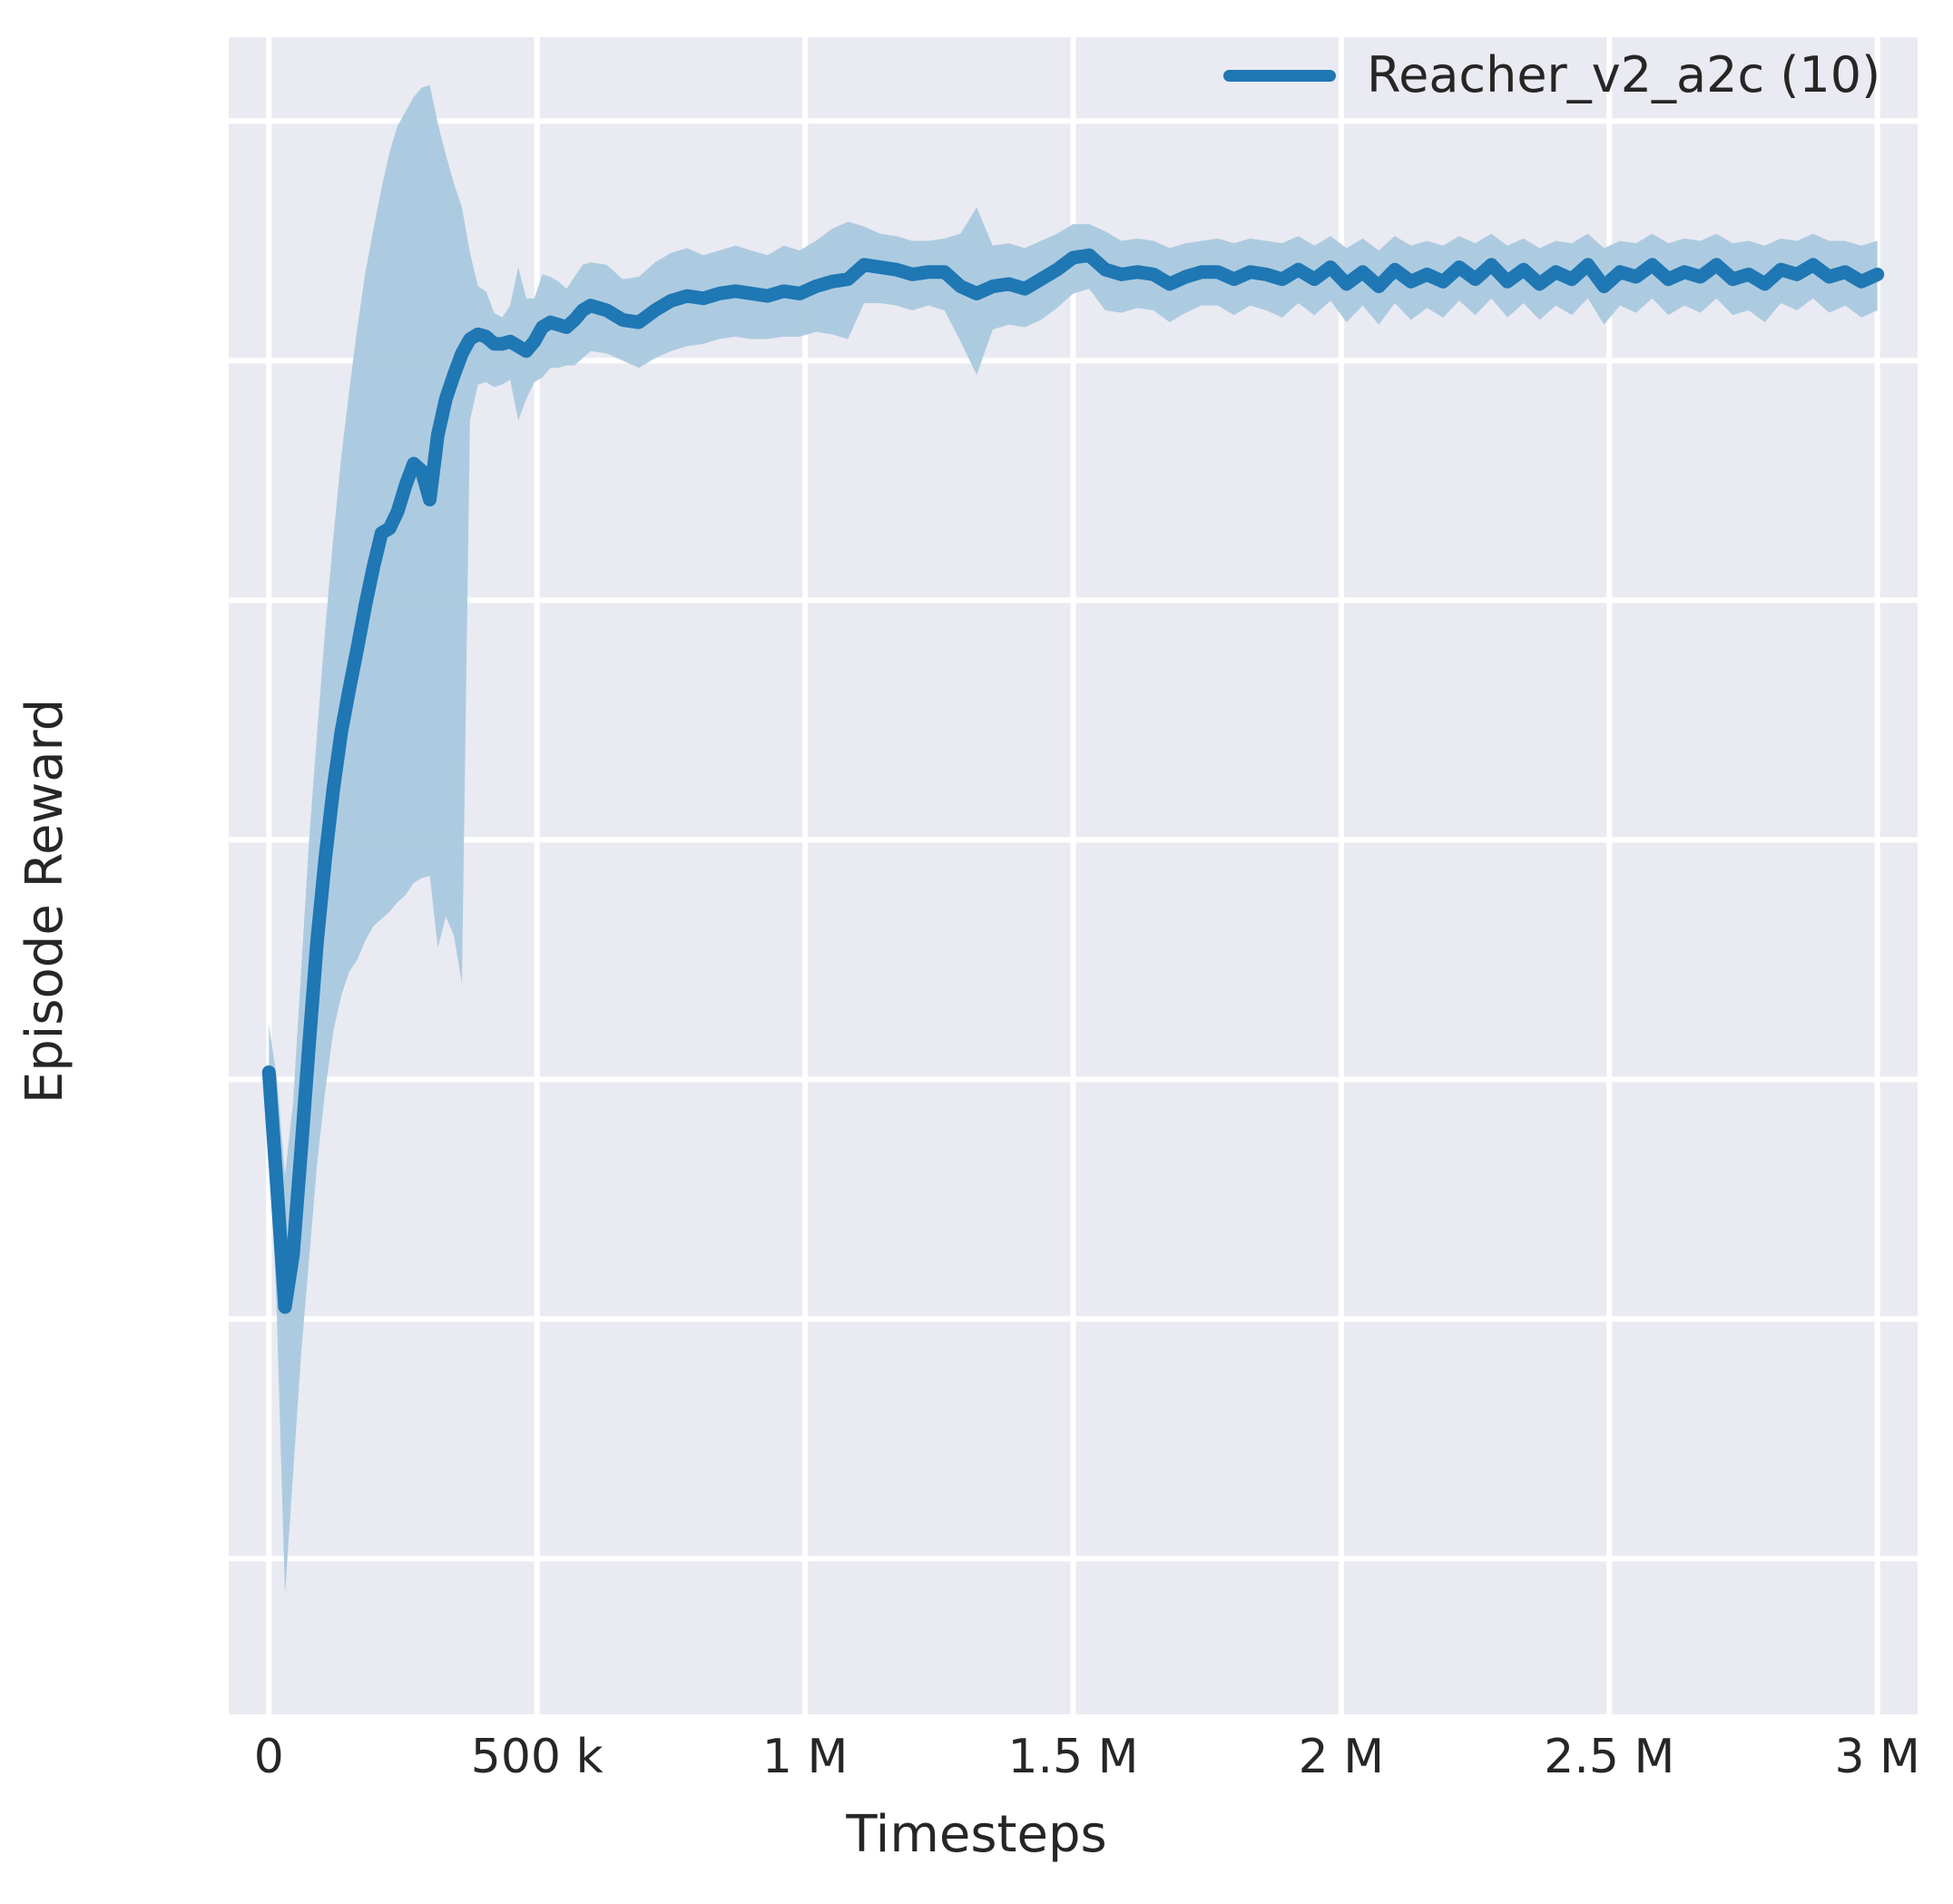 This screenshot has width=1953, height=1904. I want to click on x-tick-label: 1 M, so click(805, 1757).